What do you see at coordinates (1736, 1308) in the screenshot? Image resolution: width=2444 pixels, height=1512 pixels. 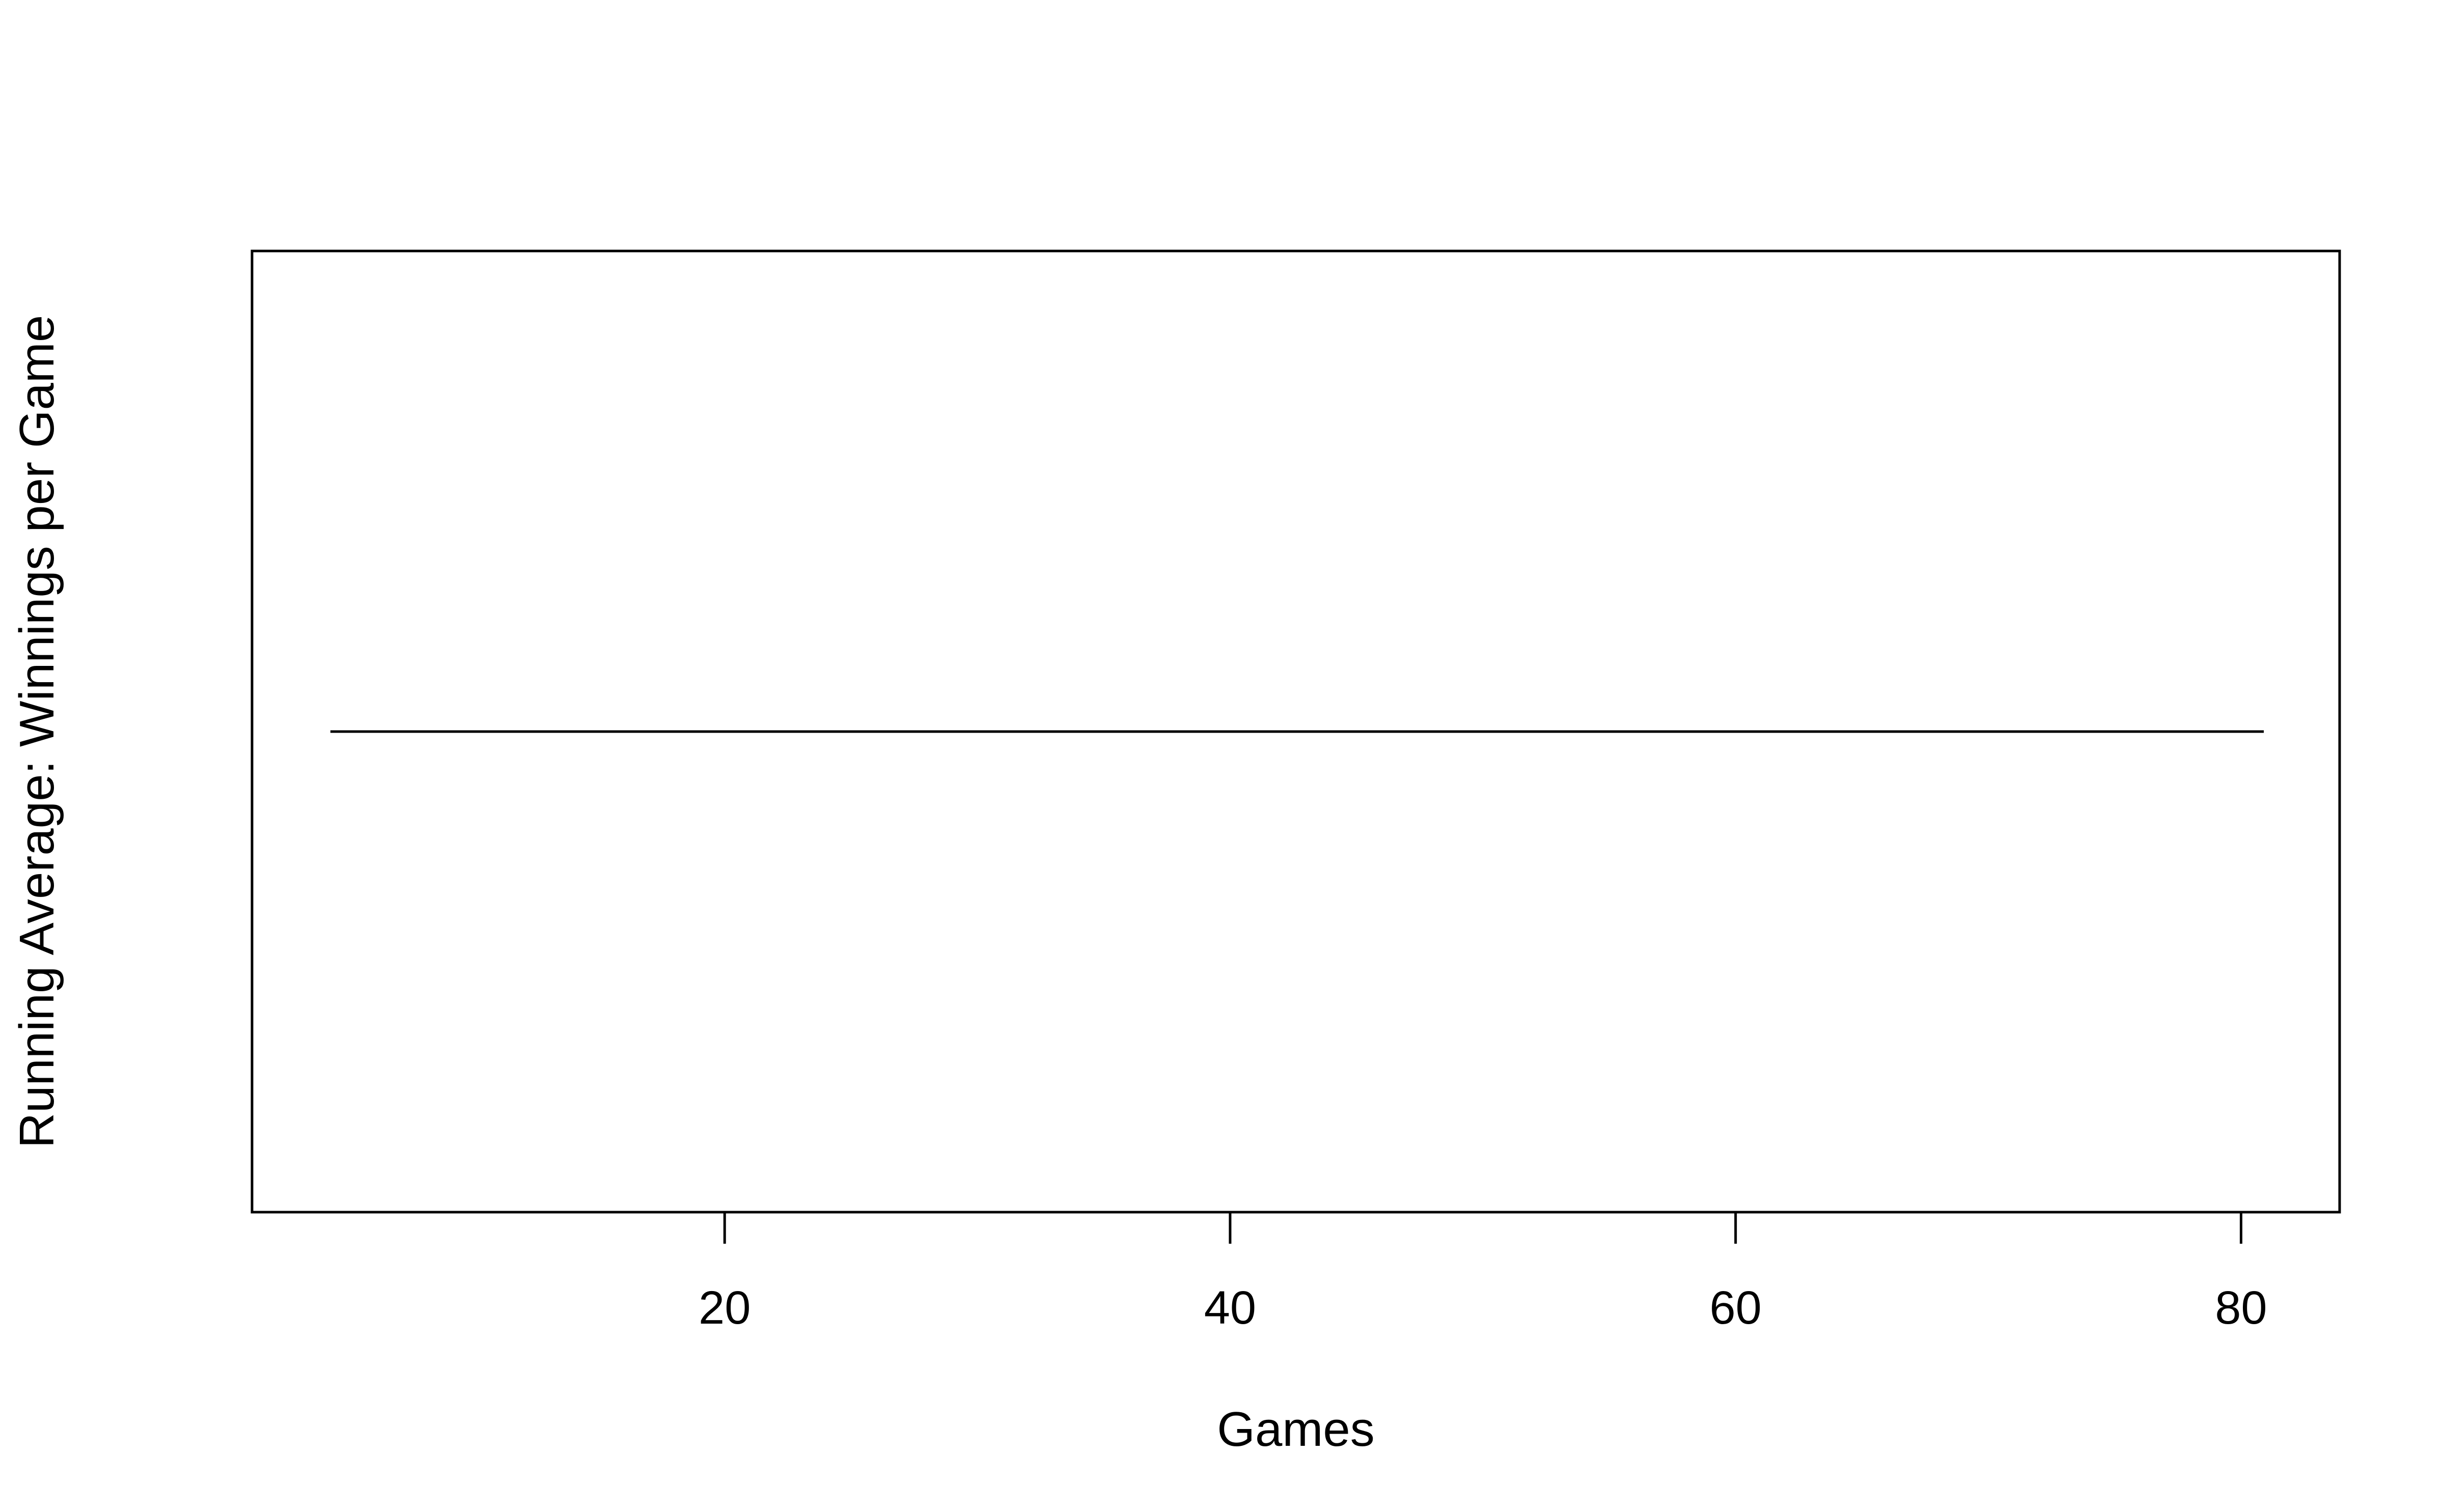 I see `x-tick-label: 60` at bounding box center [1736, 1308].